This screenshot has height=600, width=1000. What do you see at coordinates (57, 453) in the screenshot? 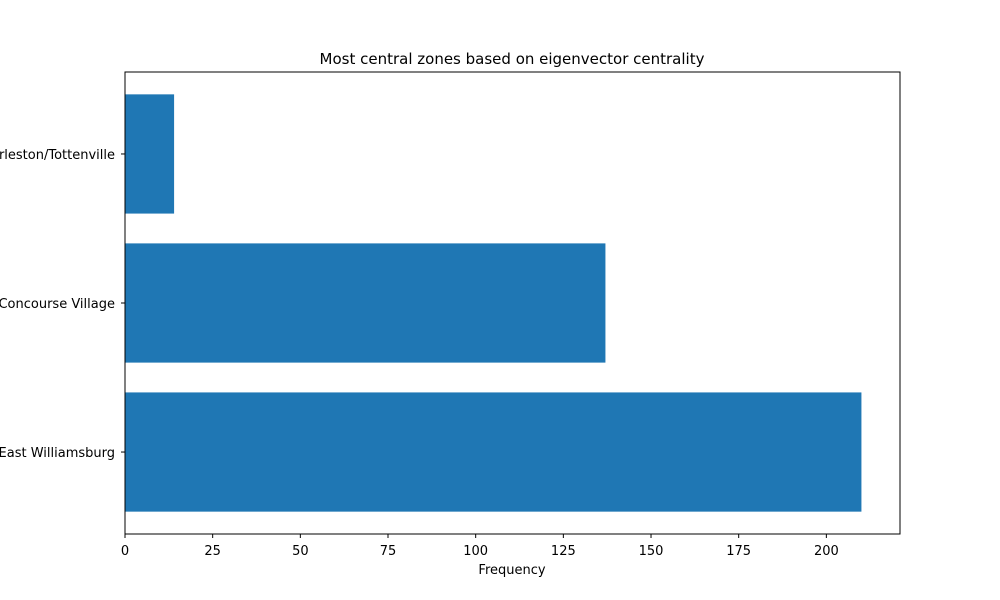
I see `y-tick-label: East Williamsburg` at bounding box center [57, 453].